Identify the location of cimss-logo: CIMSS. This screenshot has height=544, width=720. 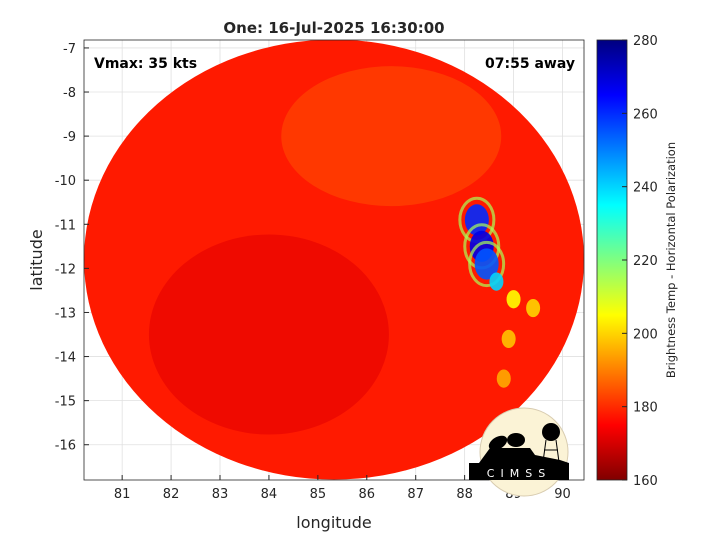
(519, 452).